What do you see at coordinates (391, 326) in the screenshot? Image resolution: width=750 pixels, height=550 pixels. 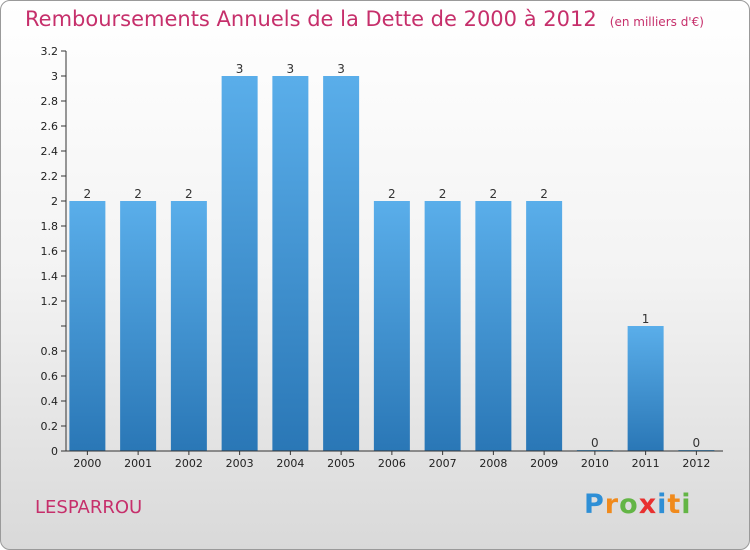 I see `bar-2006` at bounding box center [391, 326].